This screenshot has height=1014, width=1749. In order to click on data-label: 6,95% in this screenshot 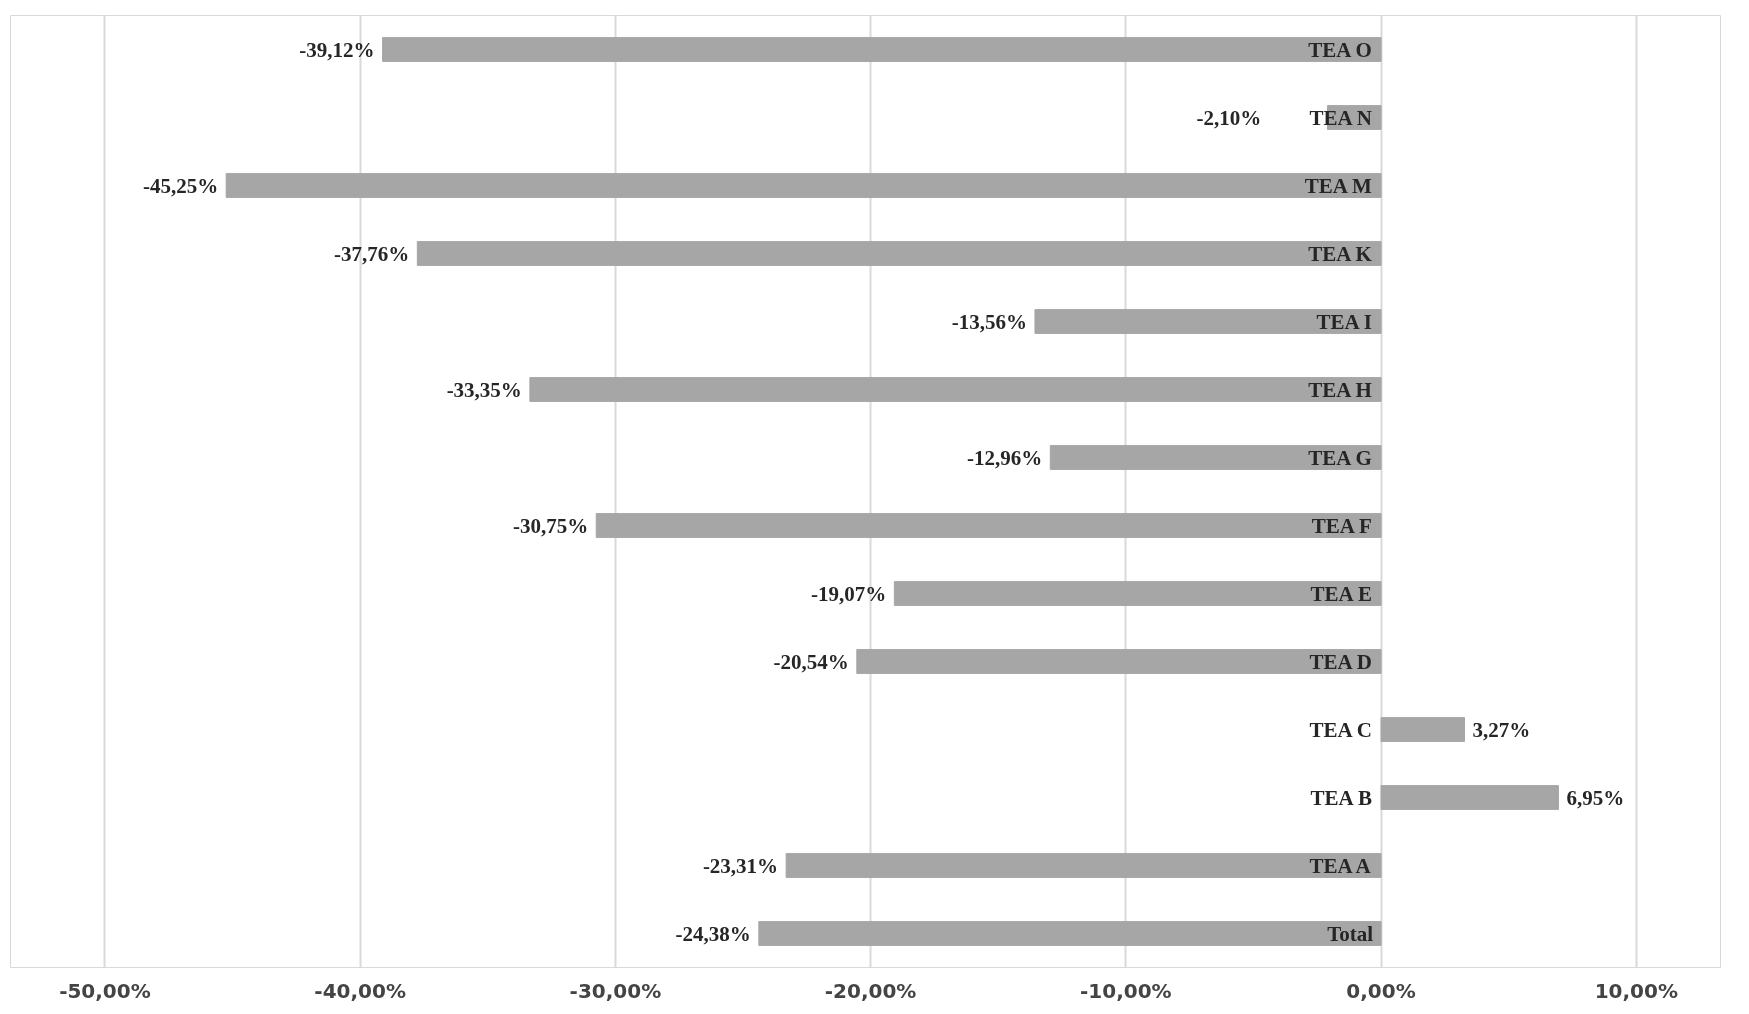, I will do `click(1595, 797)`.